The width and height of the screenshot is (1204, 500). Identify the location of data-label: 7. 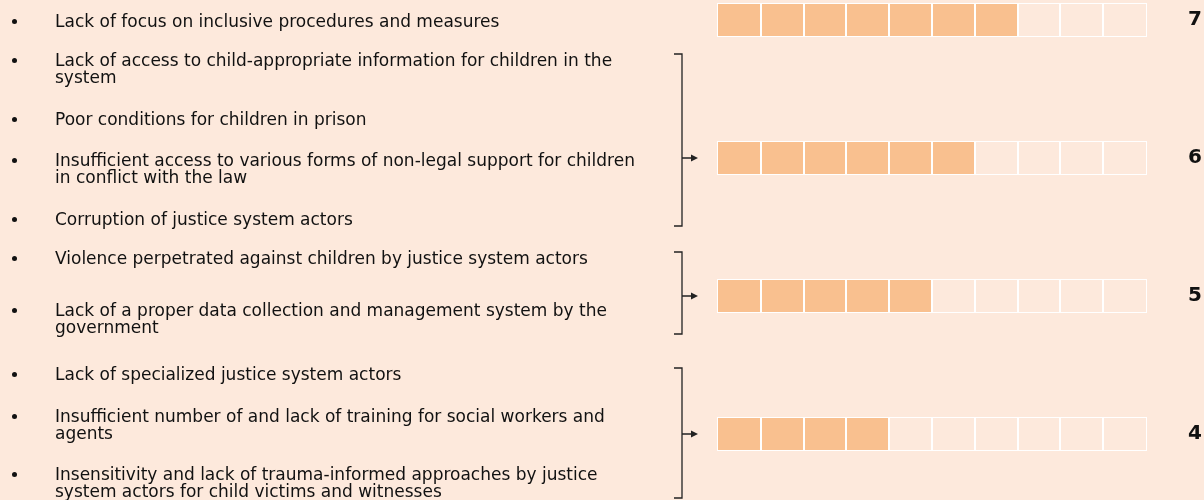
(1195, 18).